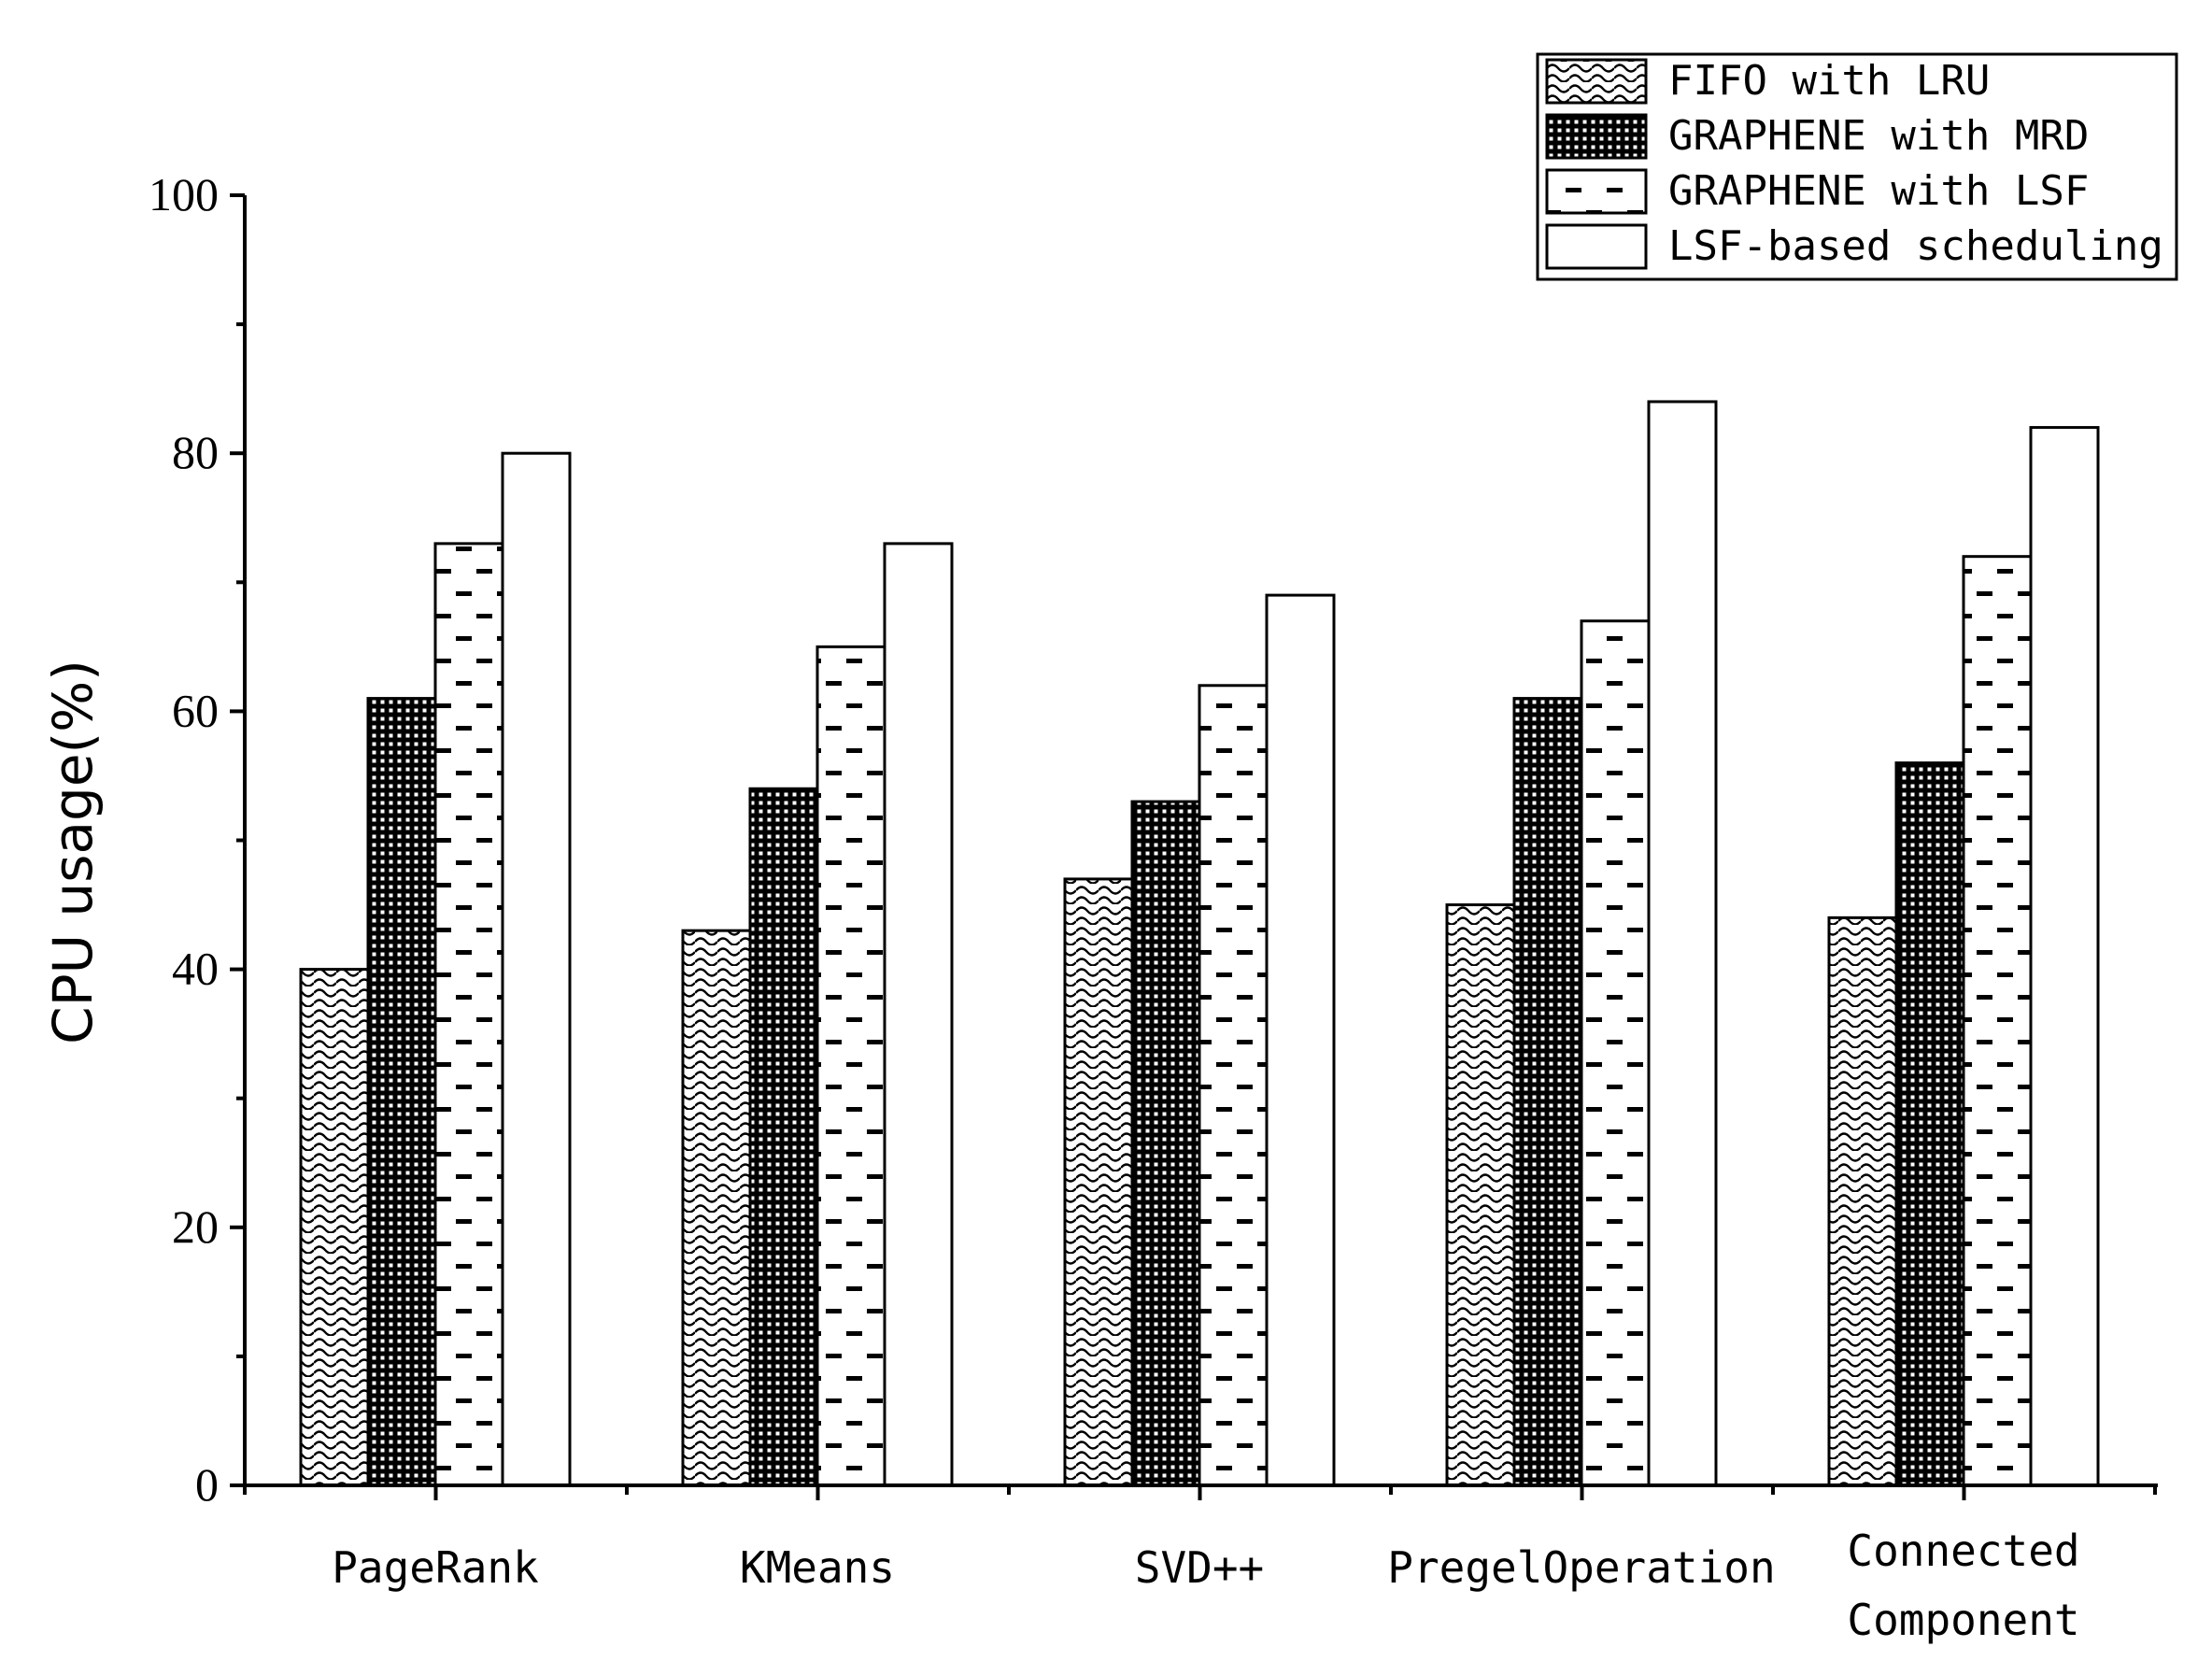 The height and width of the screenshot is (1675, 2212). Describe the element at coordinates (1878, 136) in the screenshot. I see `legend-label-graphene-with-mrd: GRAPHENE with MRD` at that location.